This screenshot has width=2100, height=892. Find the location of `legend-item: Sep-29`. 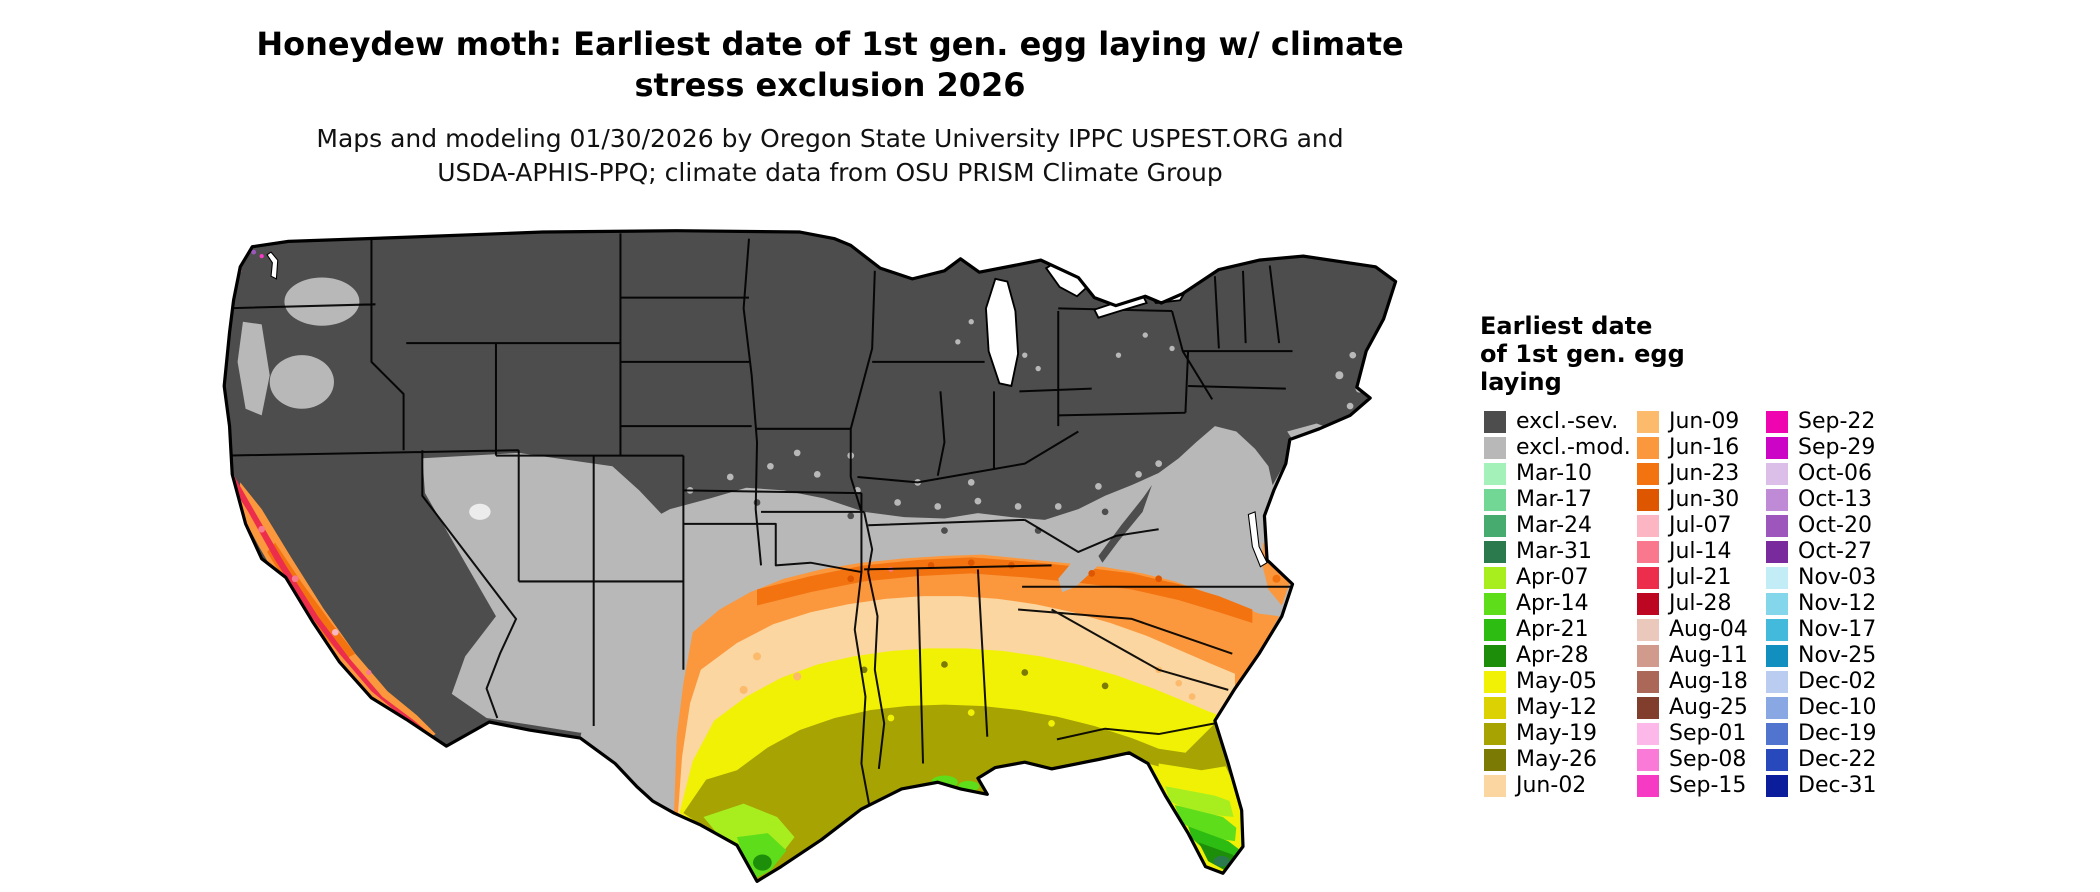

legend-item: Sep-29 is located at coordinates (1821, 448).